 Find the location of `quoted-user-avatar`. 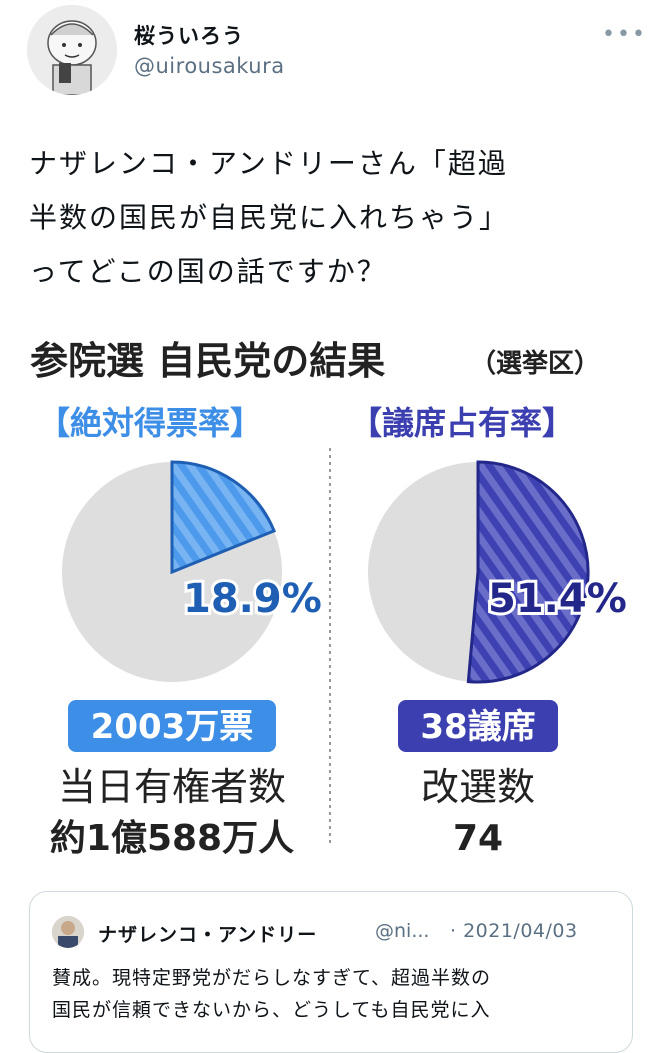

quoted-user-avatar is located at coordinates (68, 932).